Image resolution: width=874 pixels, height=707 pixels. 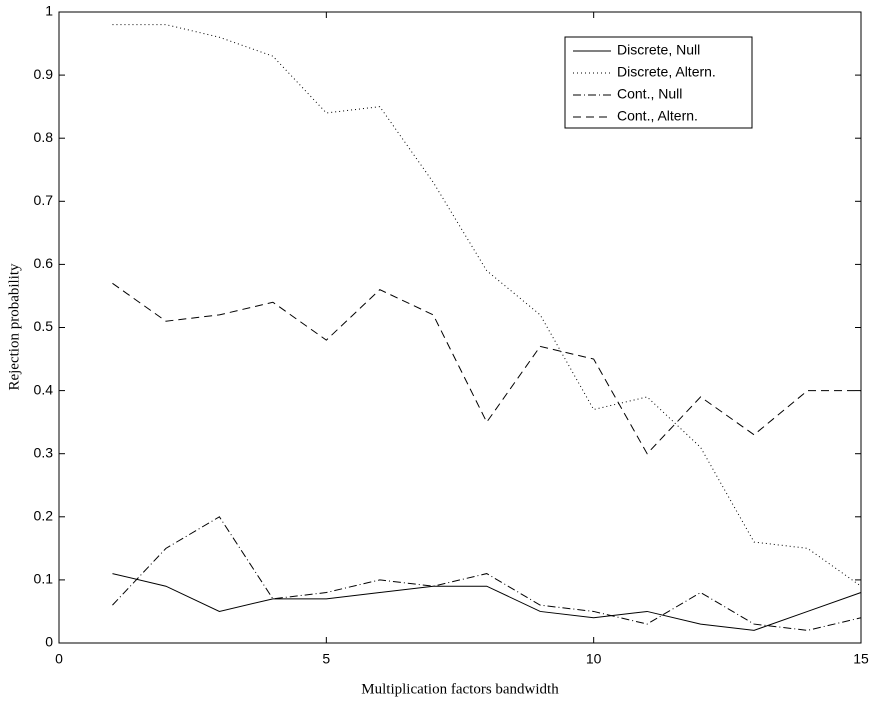 What do you see at coordinates (649, 94) in the screenshot?
I see `legend-label: Cont., Null` at bounding box center [649, 94].